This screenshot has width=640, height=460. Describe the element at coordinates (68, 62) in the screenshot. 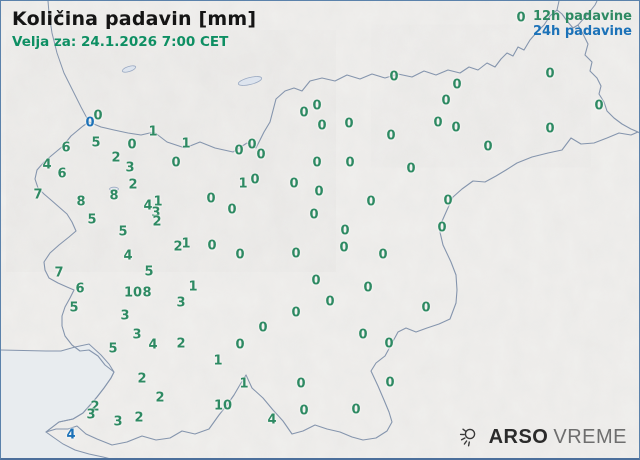

I see `border-italy-austria` at that location.